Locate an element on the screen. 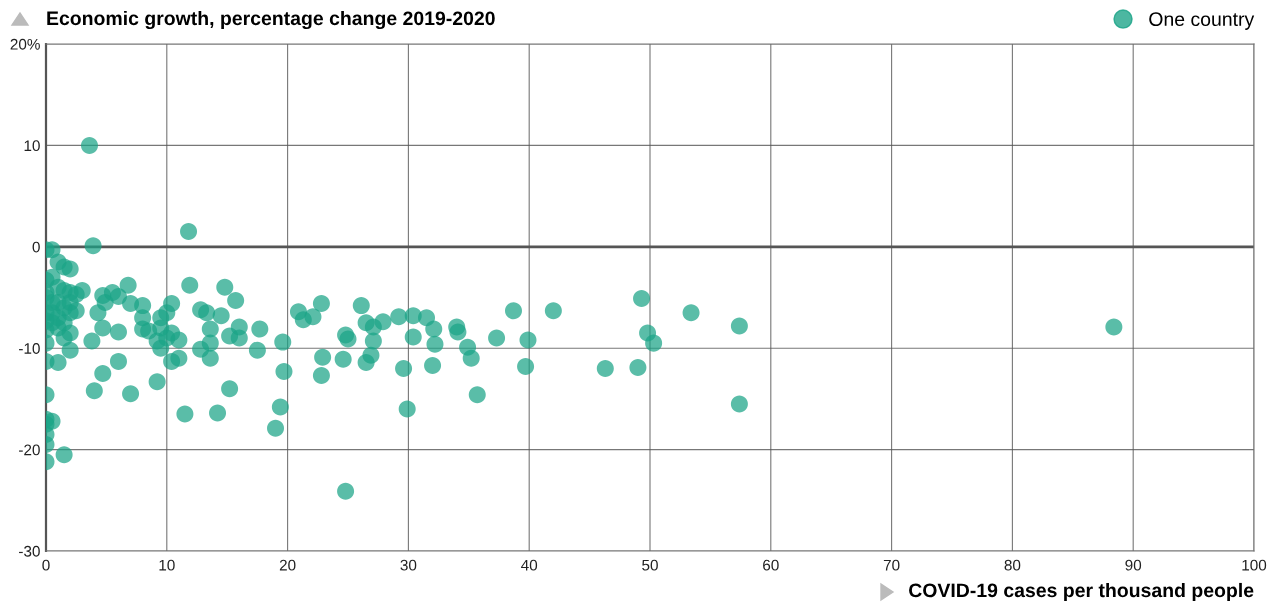 Image resolution: width=1277 pixels, height=606 pixels. x-tick-label: 40 is located at coordinates (529, 565).